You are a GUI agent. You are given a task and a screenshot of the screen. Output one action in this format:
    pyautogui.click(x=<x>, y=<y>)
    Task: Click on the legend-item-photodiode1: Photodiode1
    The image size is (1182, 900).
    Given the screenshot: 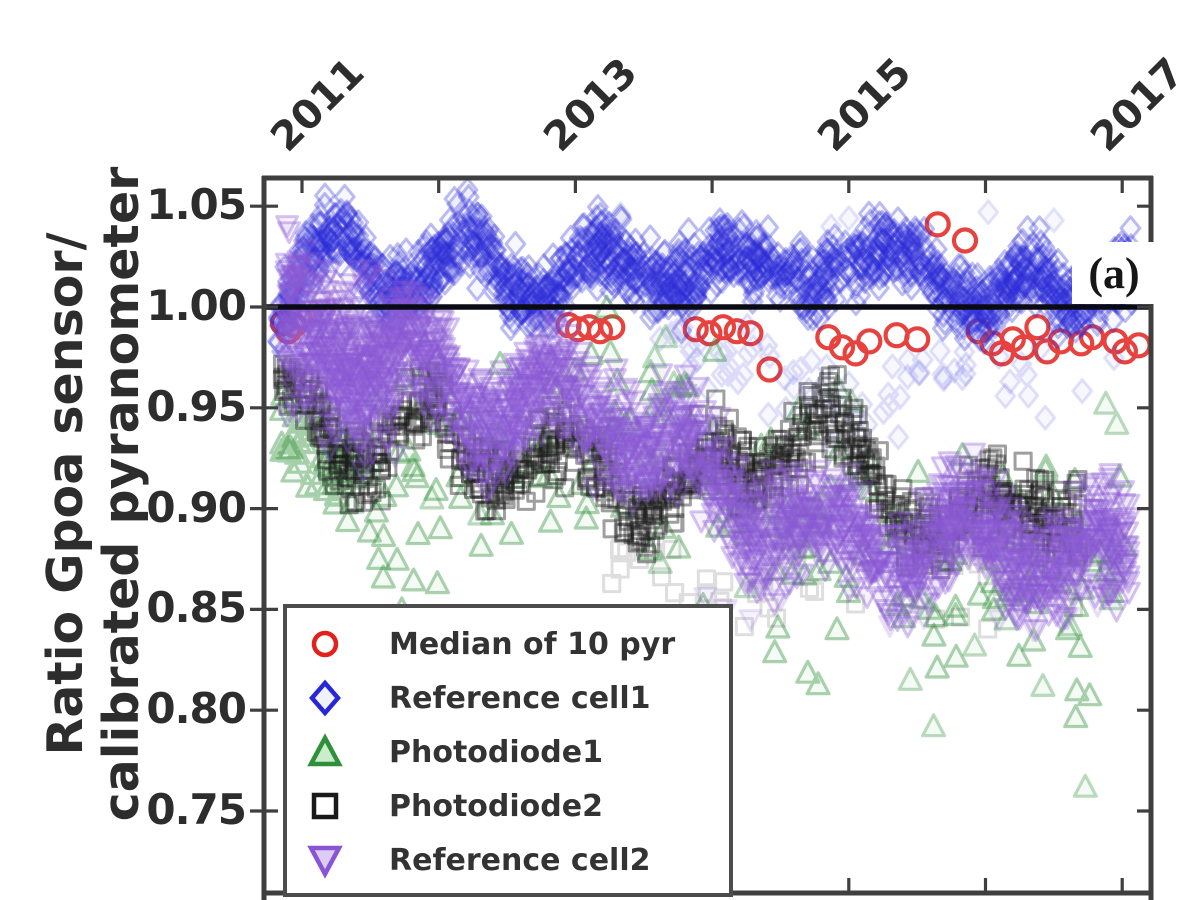 What is the action you would take?
    pyautogui.click(x=508, y=752)
    